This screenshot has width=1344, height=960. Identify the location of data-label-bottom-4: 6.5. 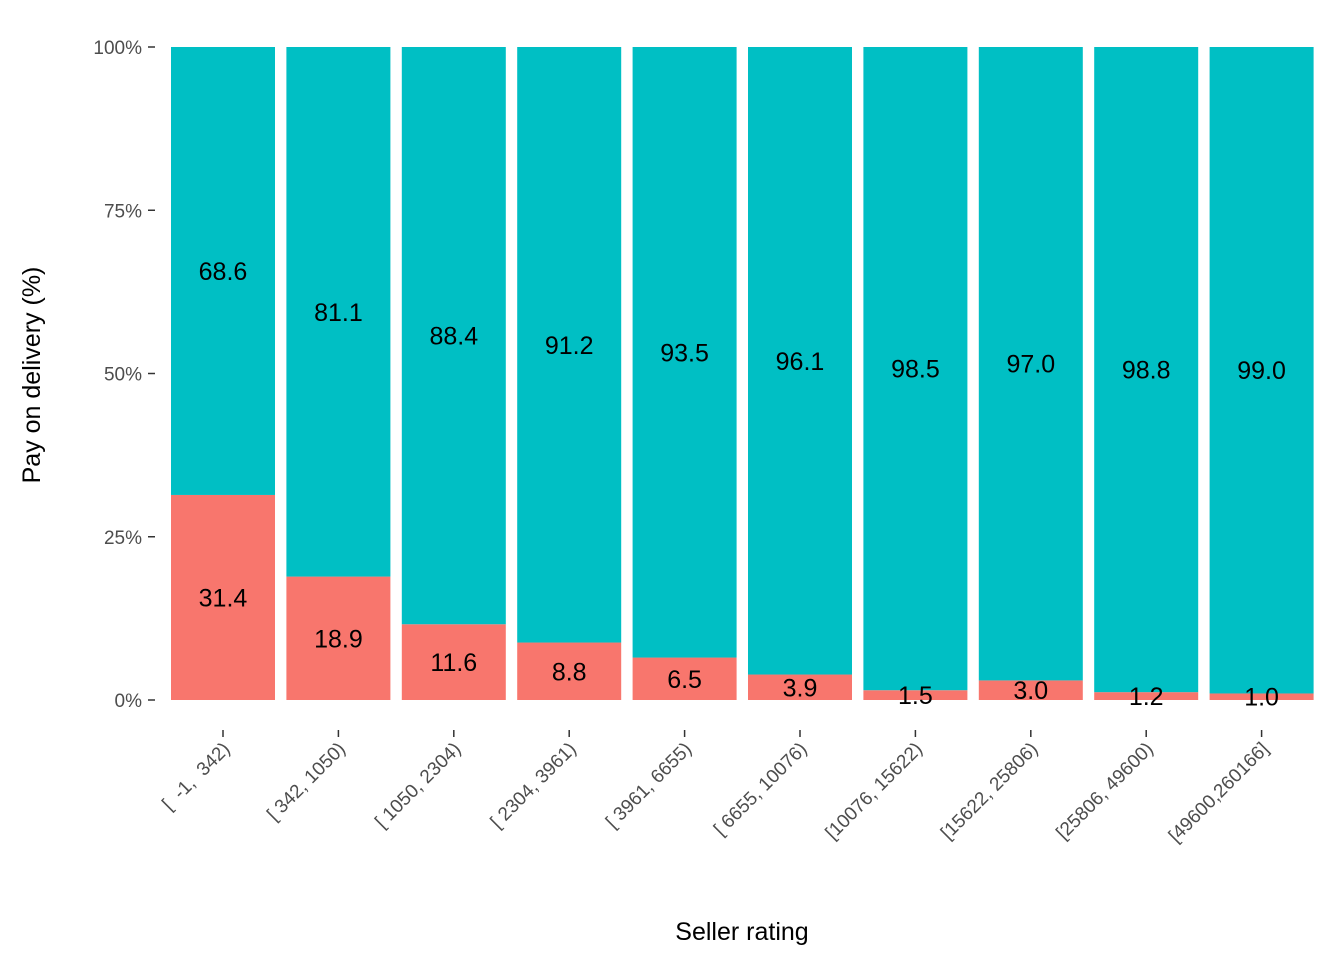
(684, 680).